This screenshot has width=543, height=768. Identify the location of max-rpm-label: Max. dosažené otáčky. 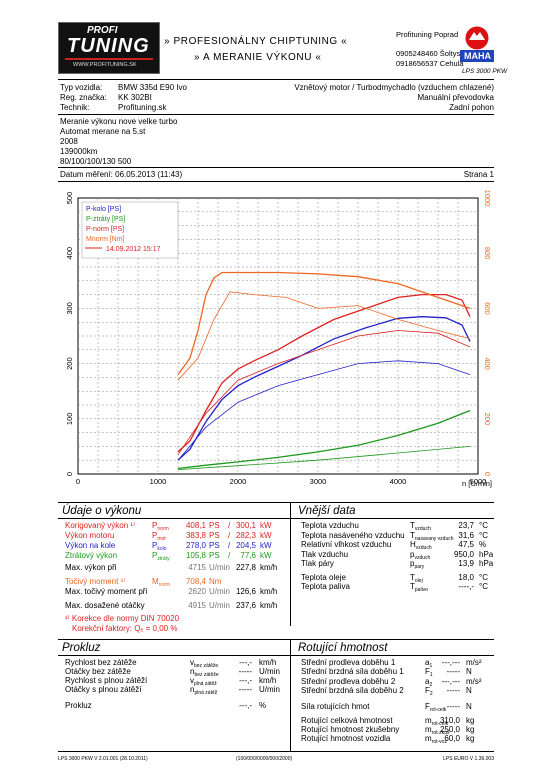
(105, 605).